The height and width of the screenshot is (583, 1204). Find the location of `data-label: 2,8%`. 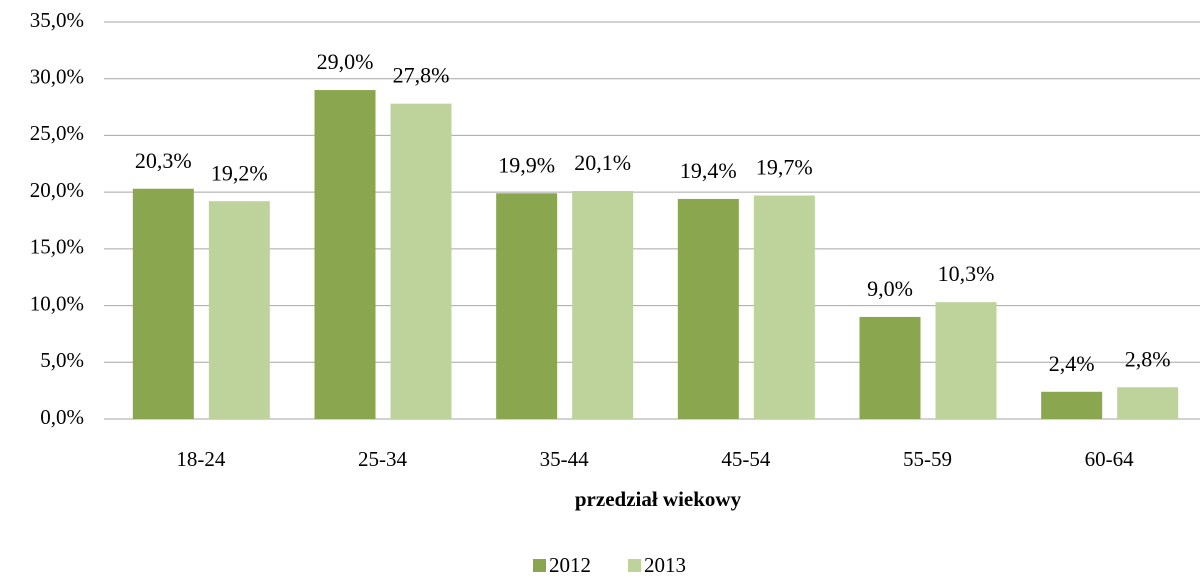

data-label: 2,8% is located at coordinates (1148, 358).